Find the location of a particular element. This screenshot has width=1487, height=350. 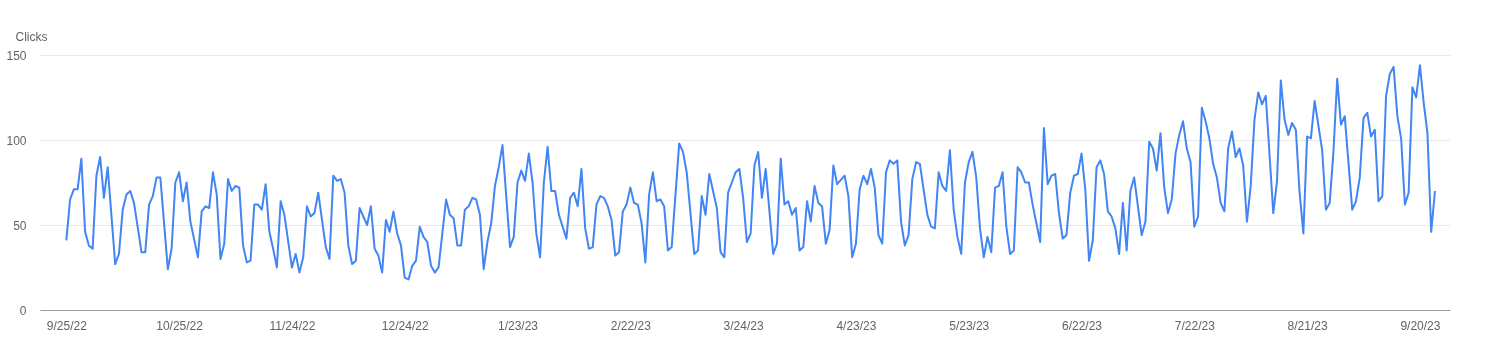

x-tick-label: 9/20/23 is located at coordinates (1420, 325).